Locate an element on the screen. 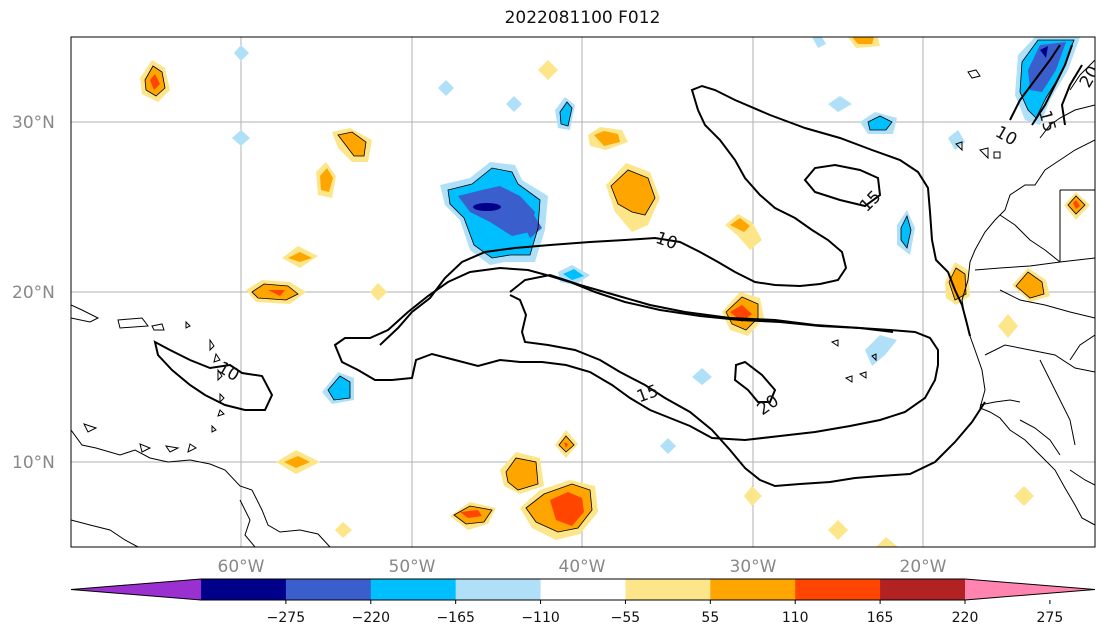 Image resolution: width=1105 pixels, height=639 pixels. colorbar-tick-label: −55 is located at coordinates (626, 618).